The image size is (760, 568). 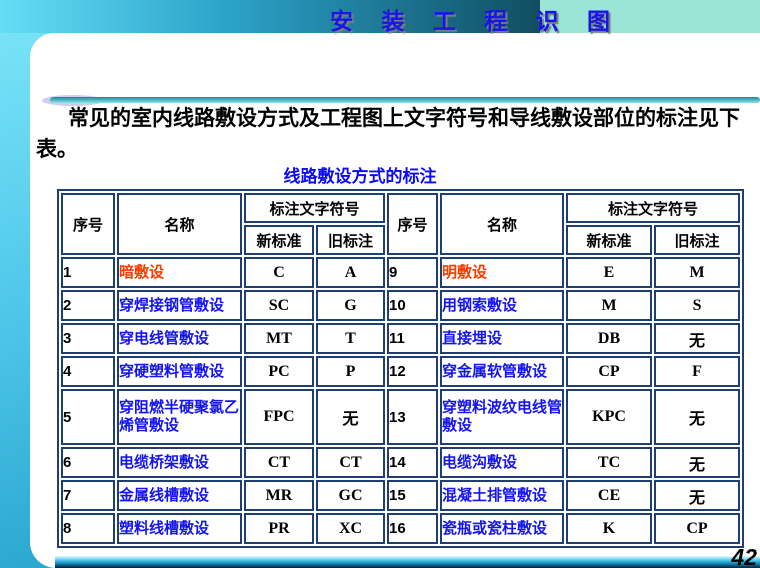 What do you see at coordinates (697, 305) in the screenshot?
I see `row-old-code: S` at bounding box center [697, 305].